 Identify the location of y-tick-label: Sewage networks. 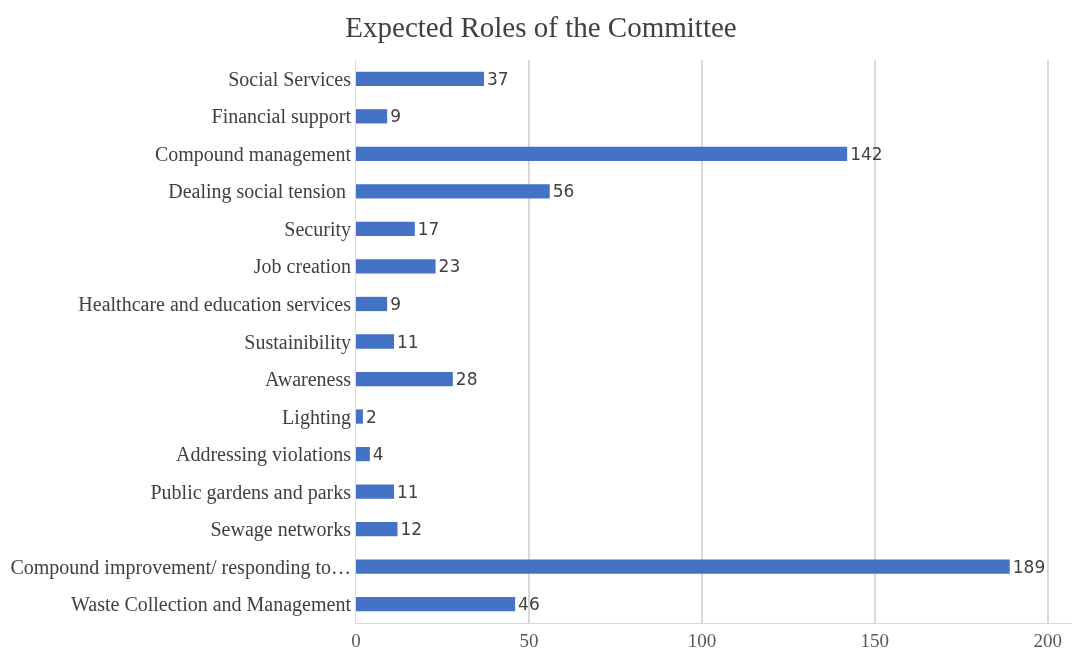
(281, 530).